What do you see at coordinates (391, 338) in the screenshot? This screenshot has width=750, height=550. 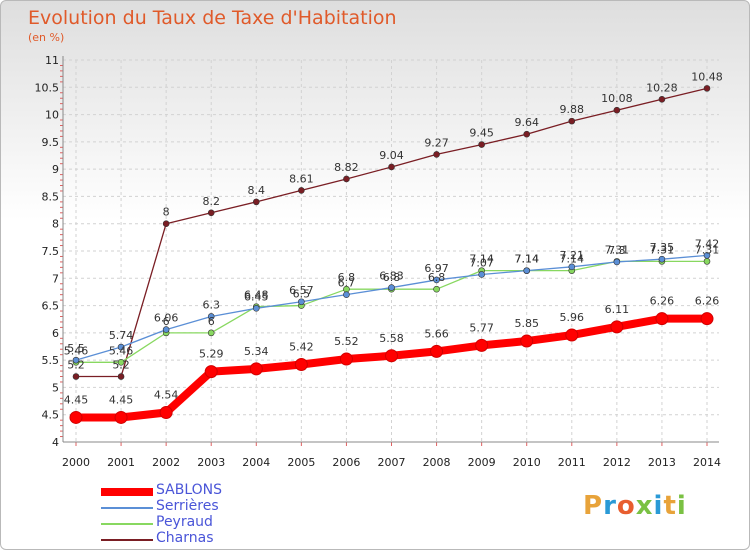 I see `data-label: 5.58` at bounding box center [391, 338].